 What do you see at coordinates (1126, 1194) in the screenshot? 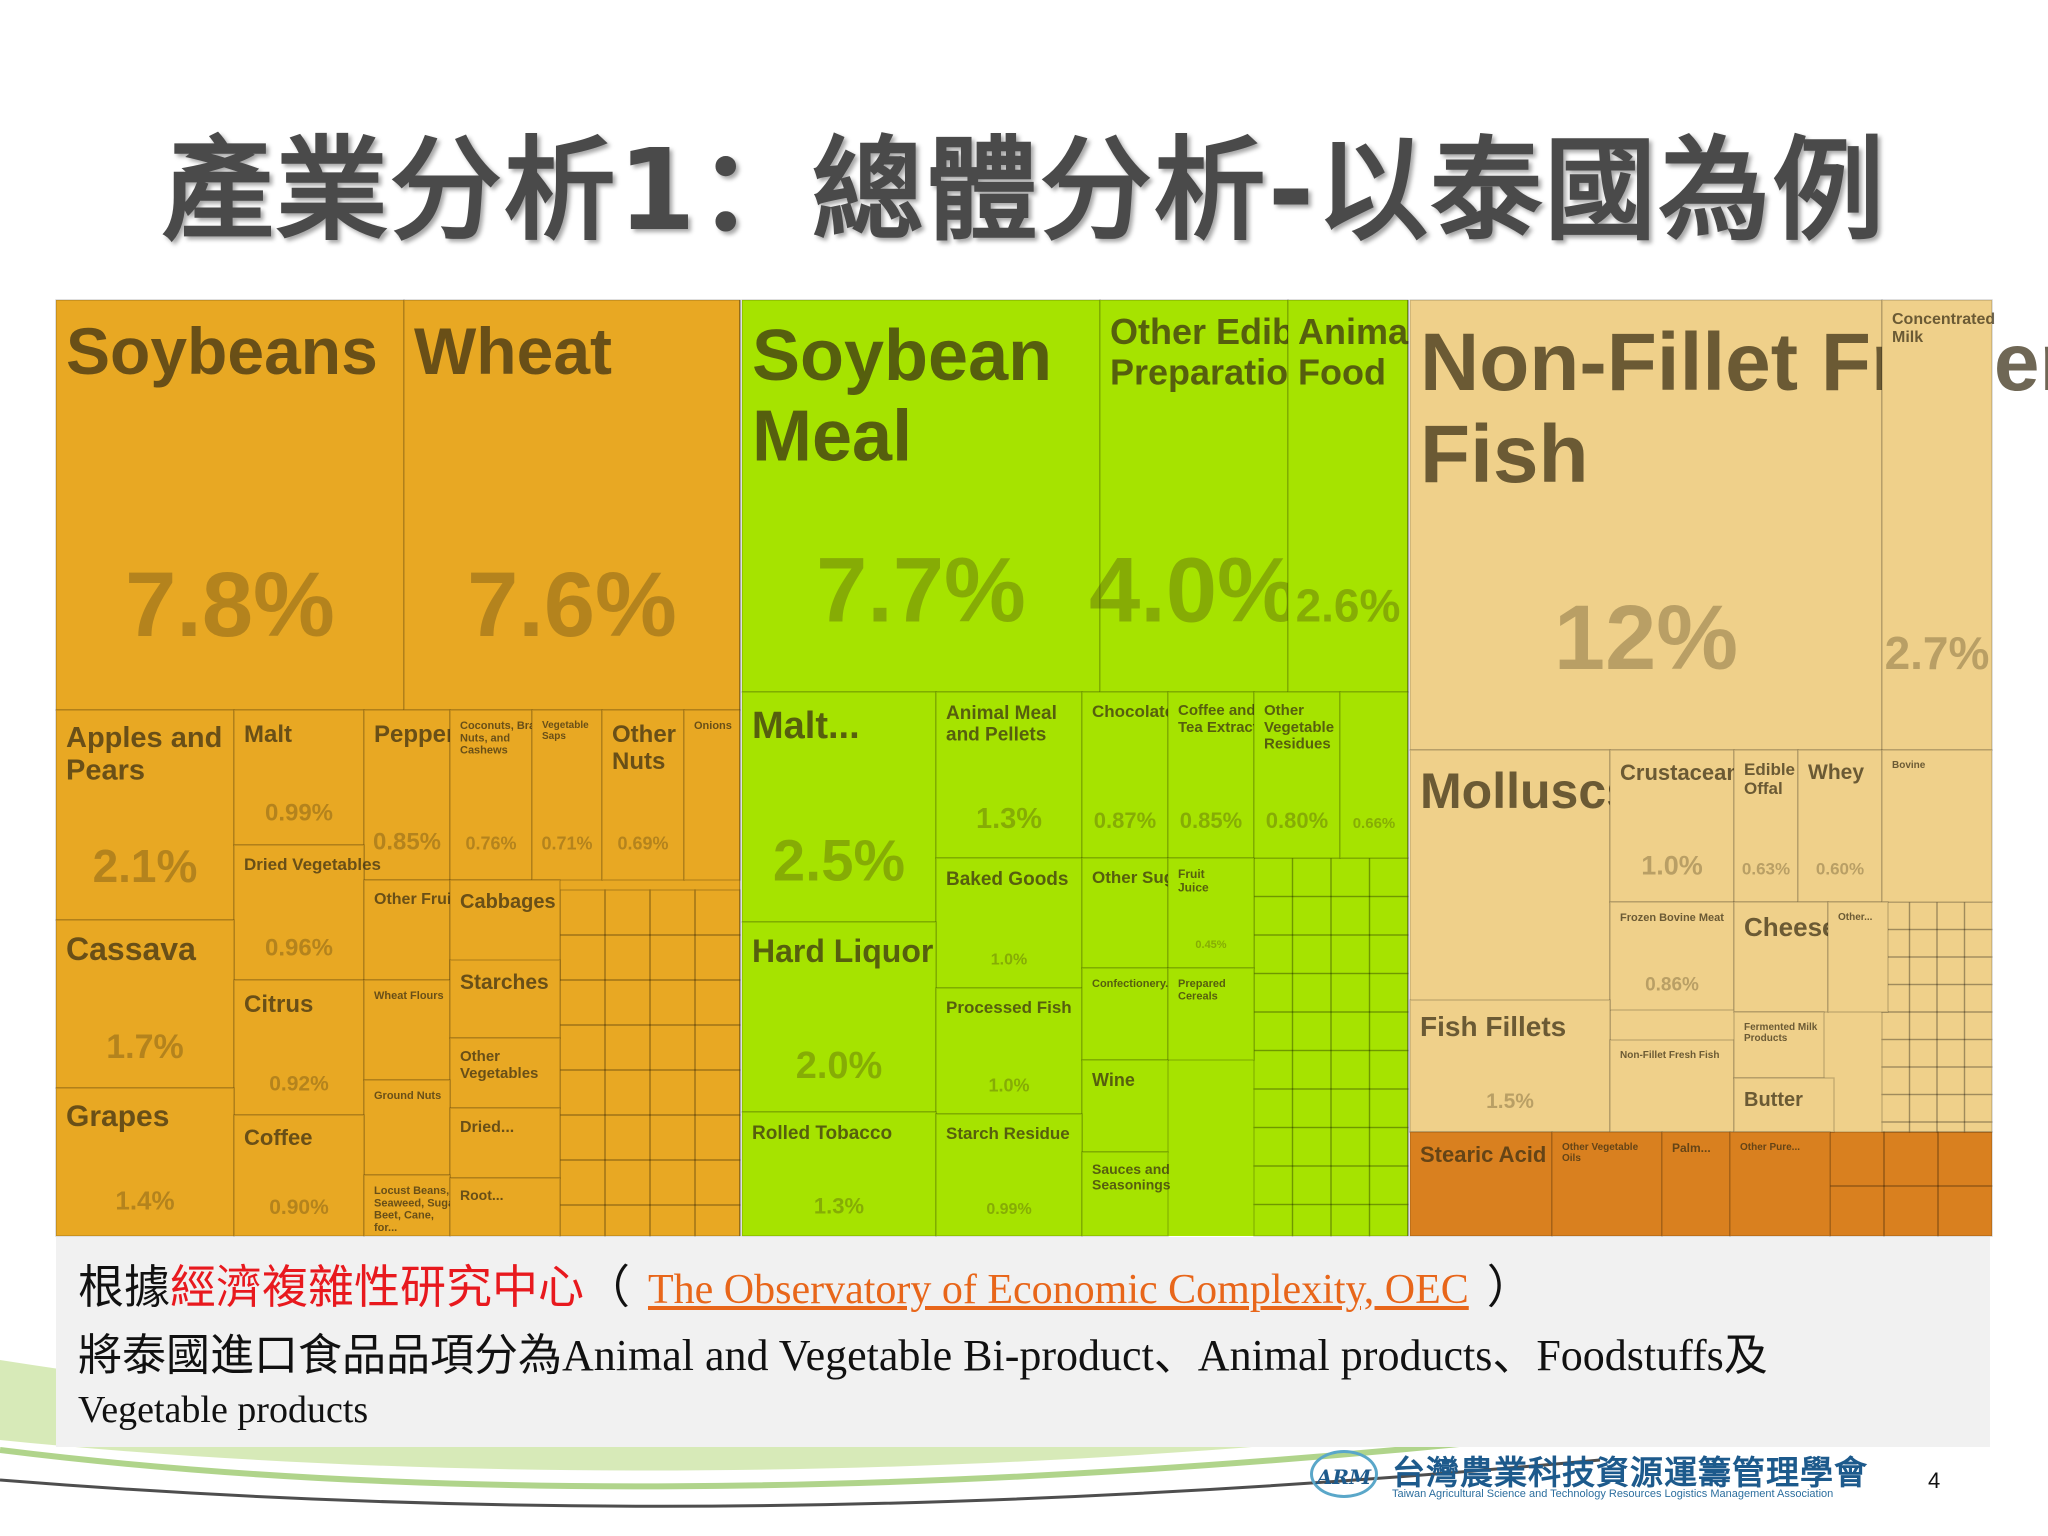
I see `treemap-cell: Sauces and Seasonings` at bounding box center [1126, 1194].